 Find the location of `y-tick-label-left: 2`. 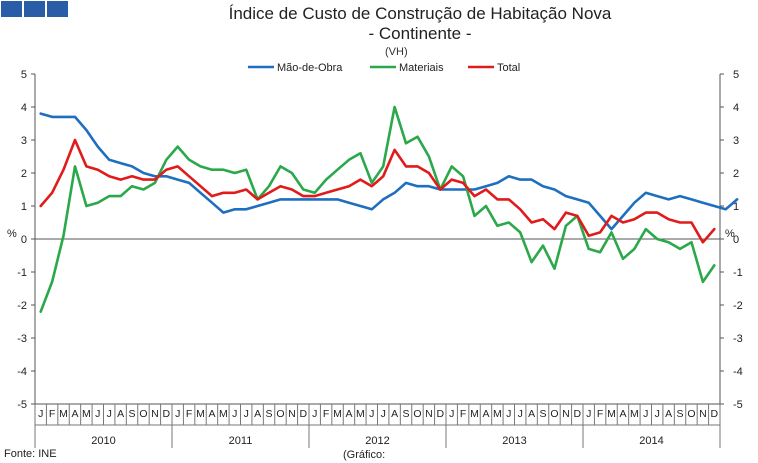

y-tick-label-left: 2 is located at coordinates (24, 174).